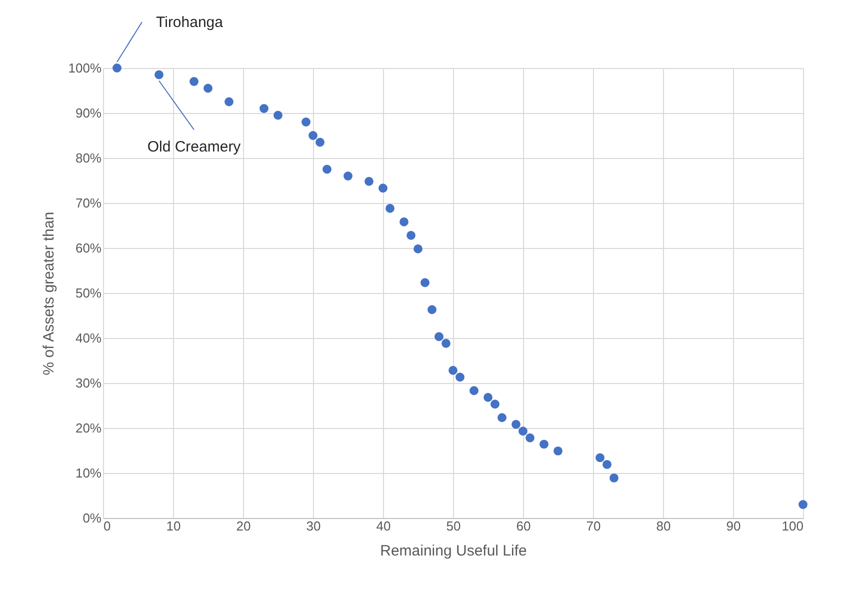 This screenshot has width=855, height=611. What do you see at coordinates (194, 147) in the screenshot?
I see `annotation: Old Creamery` at bounding box center [194, 147].